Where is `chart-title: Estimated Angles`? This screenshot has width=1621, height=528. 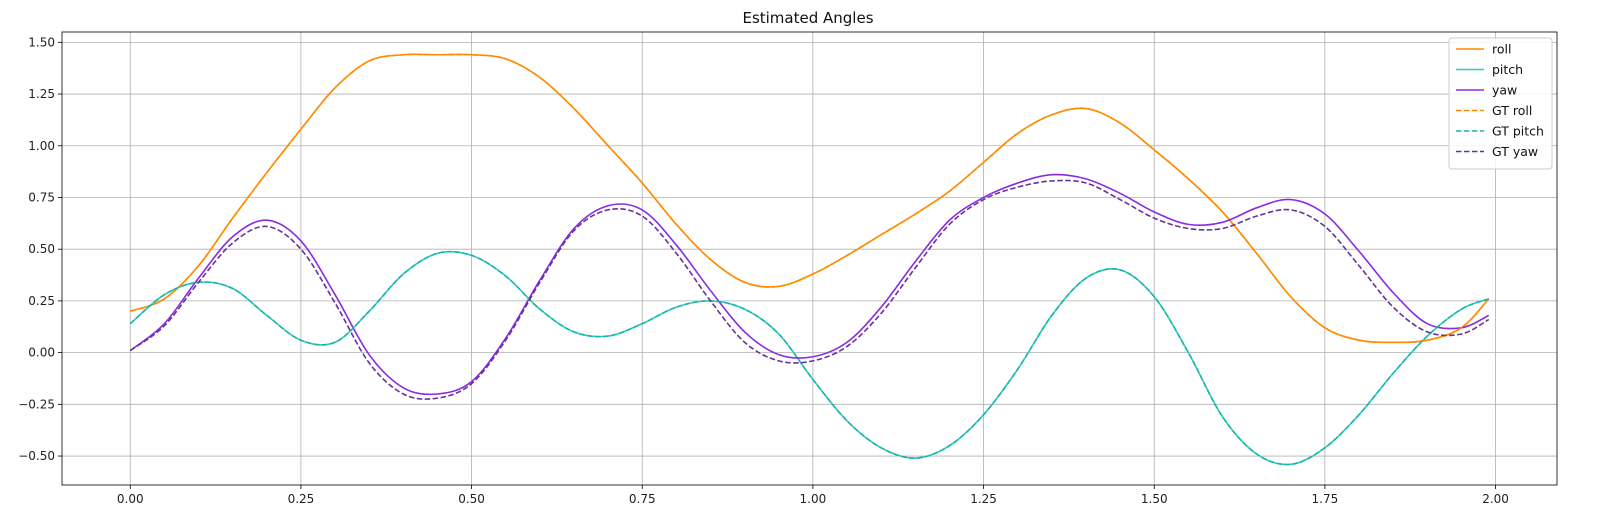 chart-title: Estimated Angles is located at coordinates (807, 18).